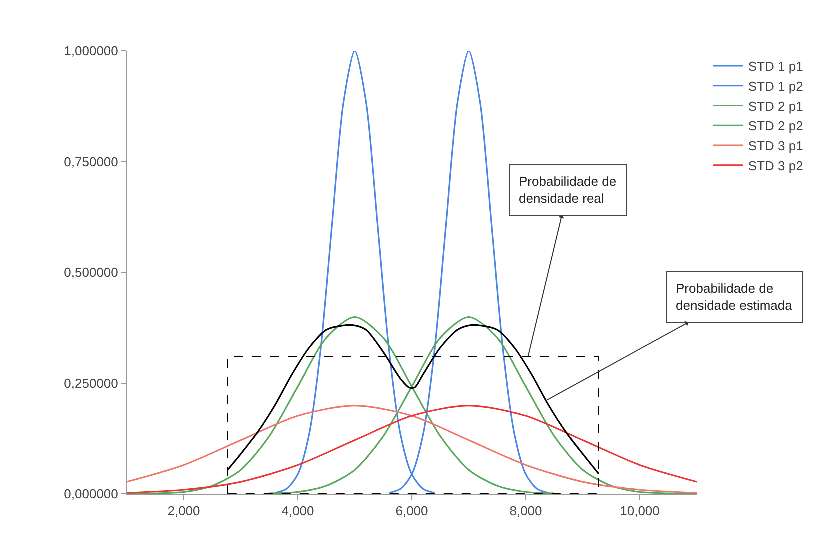 Image resolution: width=838 pixels, height=543 pixels. Describe the element at coordinates (184, 511) in the screenshot. I see `x-tick-label: 2,000` at that location.